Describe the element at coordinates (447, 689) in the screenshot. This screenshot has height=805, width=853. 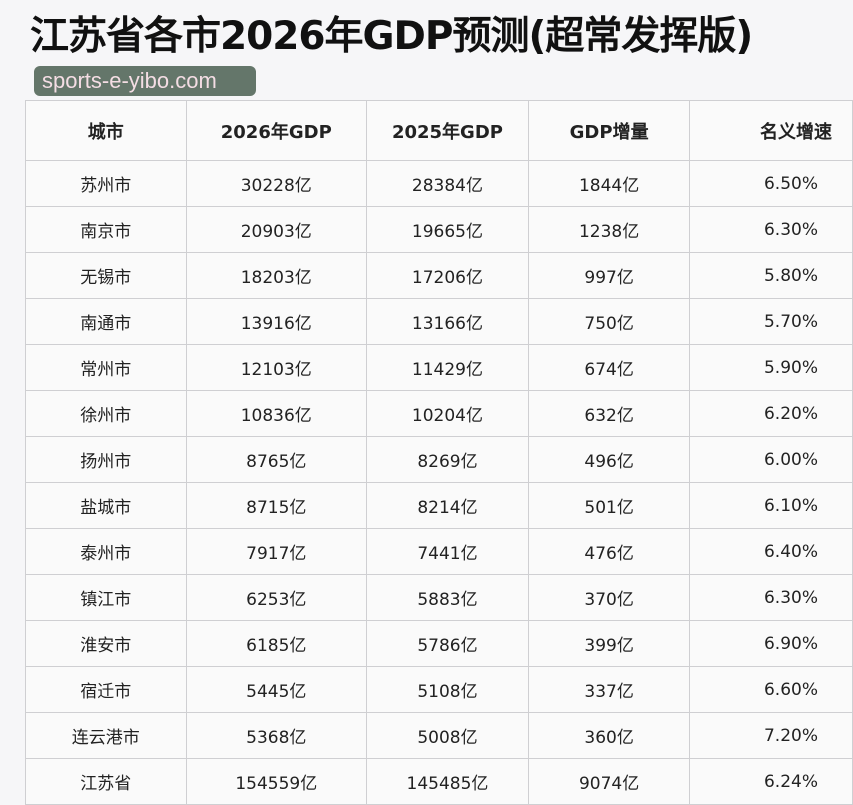
I see `cell-gdp-2025: 5108亿` at that location.